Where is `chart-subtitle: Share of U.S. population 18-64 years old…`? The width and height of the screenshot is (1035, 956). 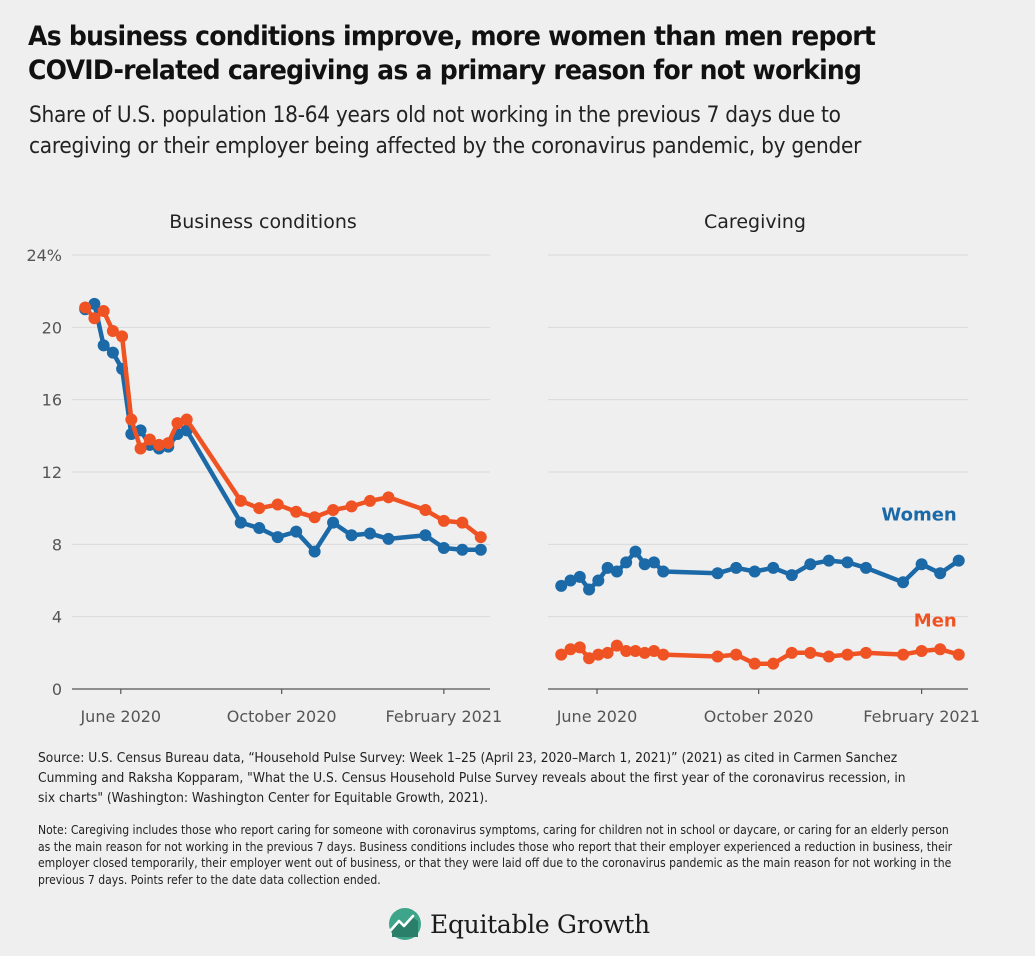 chart-subtitle: Share of U.S. population 18-64 years old… is located at coordinates (445, 131).